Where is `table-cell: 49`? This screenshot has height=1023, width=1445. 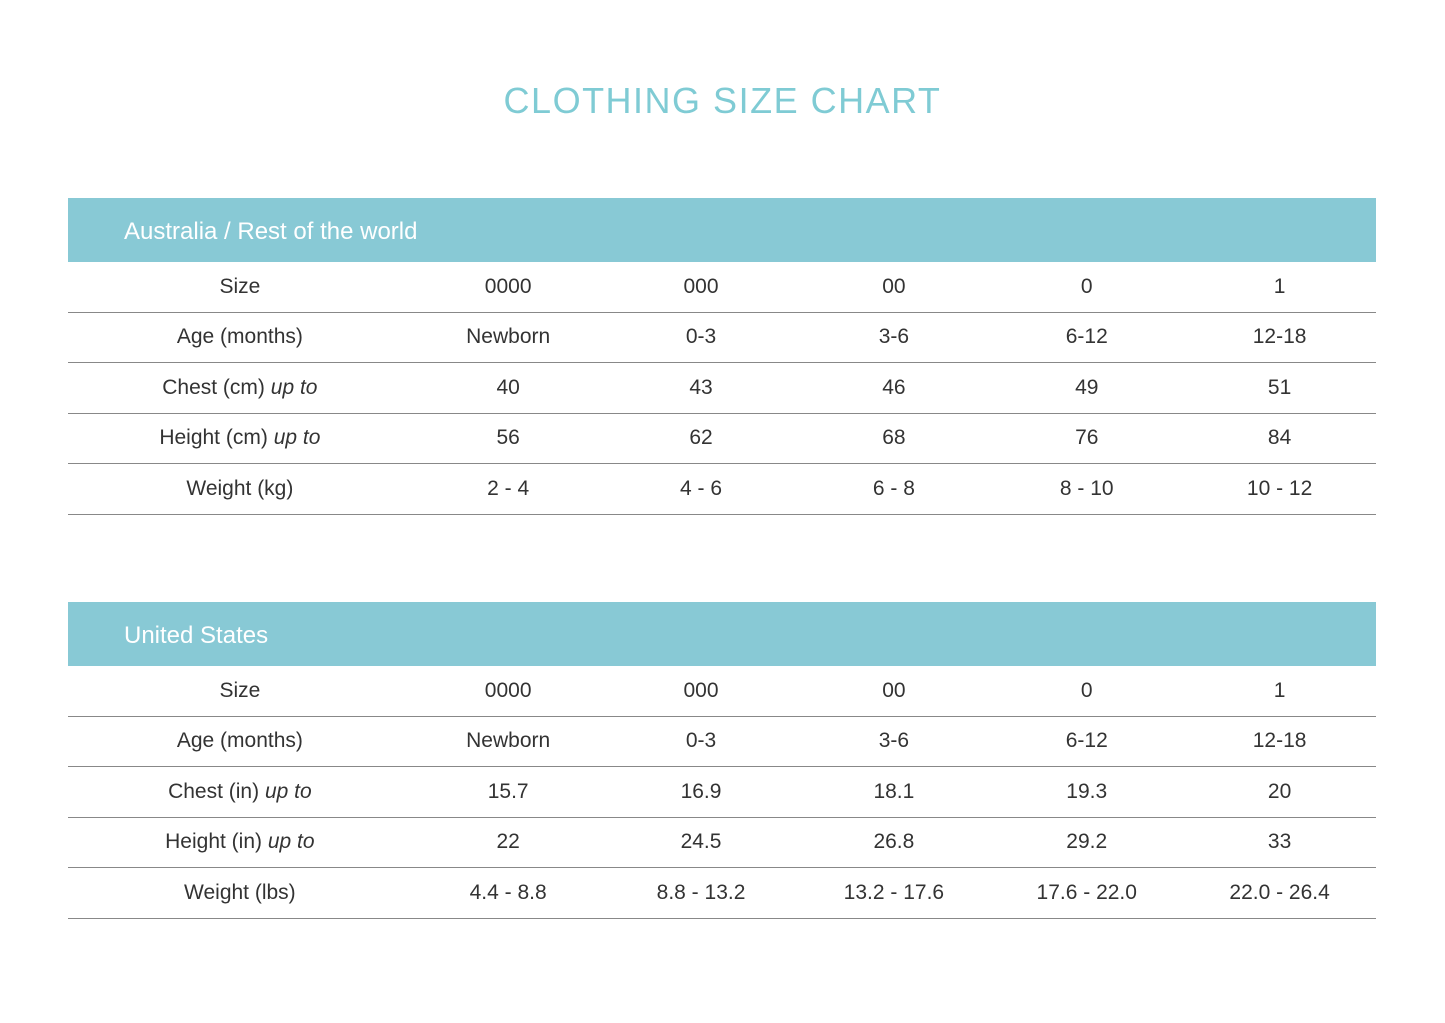
table-cell: 49 is located at coordinates (1087, 387).